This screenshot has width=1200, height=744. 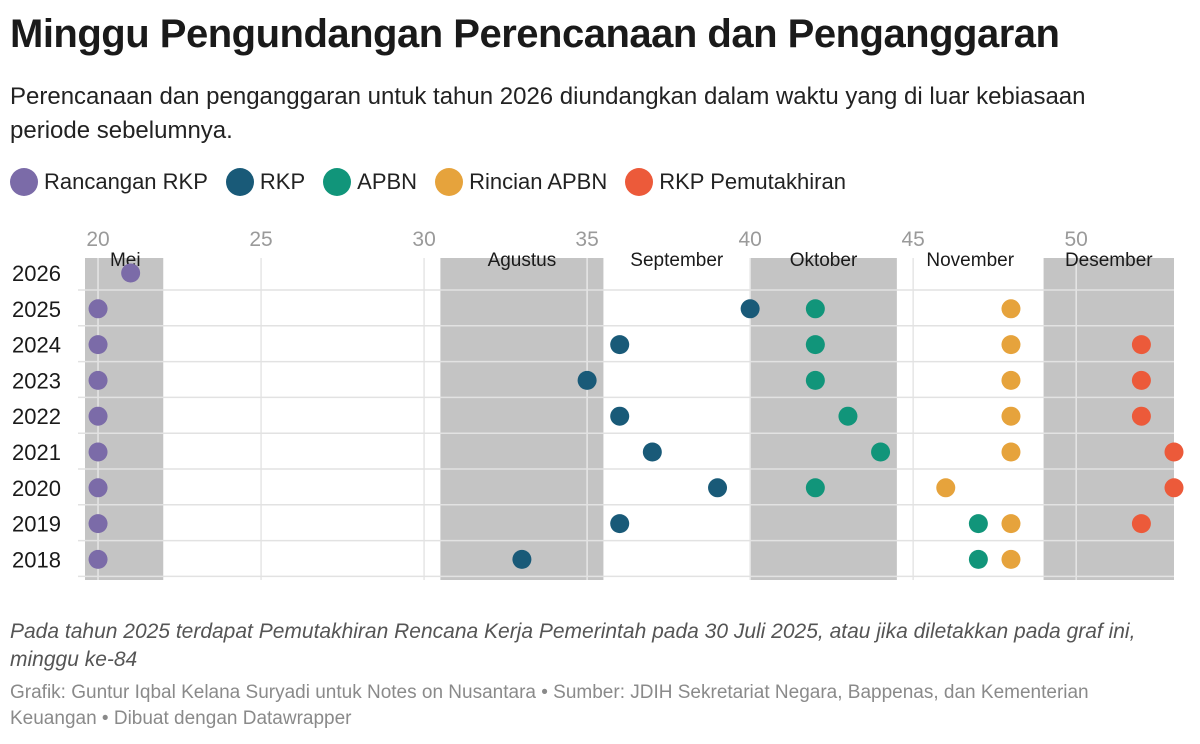 I want to click on legend-marker-rincian-apbn, so click(x=449, y=182).